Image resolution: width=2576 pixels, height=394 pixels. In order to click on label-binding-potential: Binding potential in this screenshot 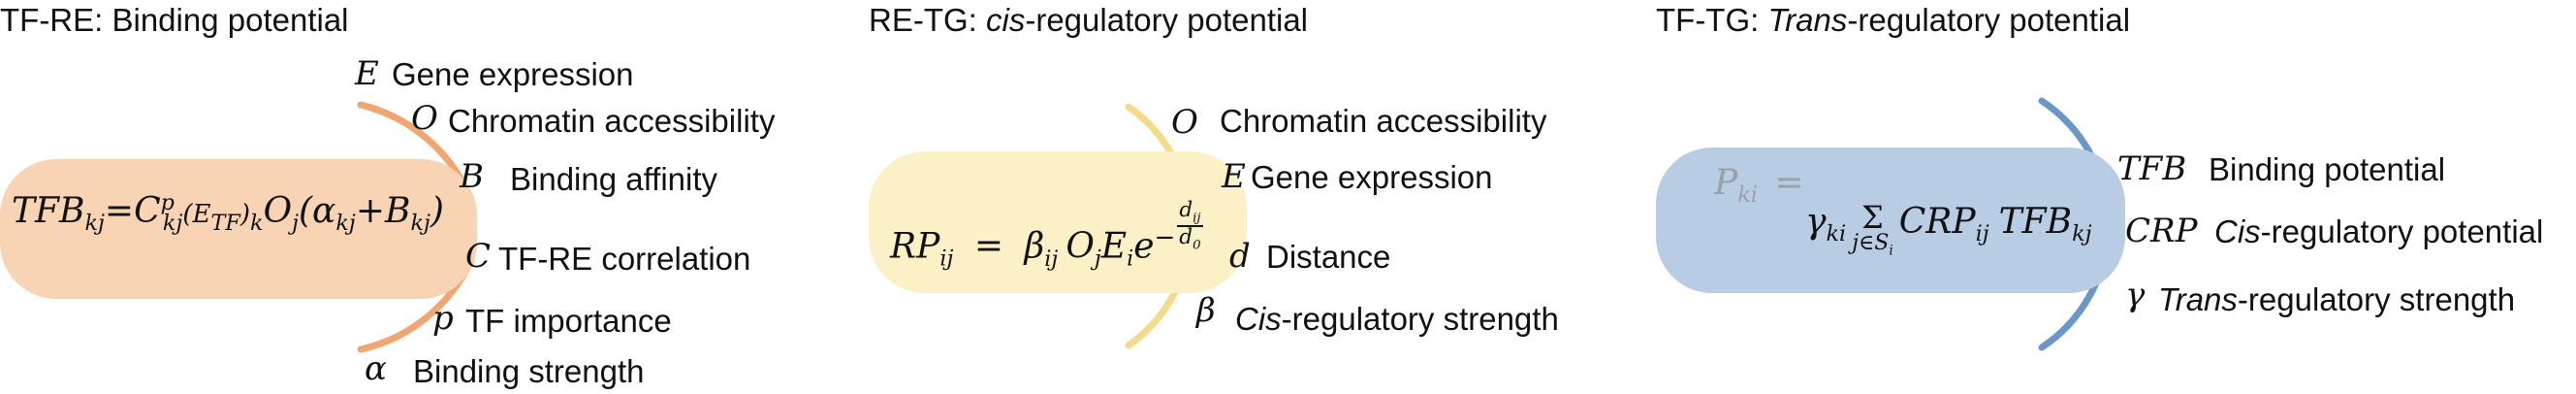, I will do `click(2327, 169)`.